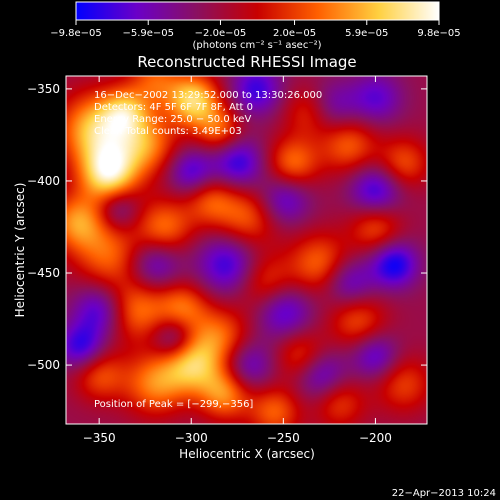  What do you see at coordinates (43, 89) in the screenshot?
I see `y-tick-label: −350` at bounding box center [43, 89].